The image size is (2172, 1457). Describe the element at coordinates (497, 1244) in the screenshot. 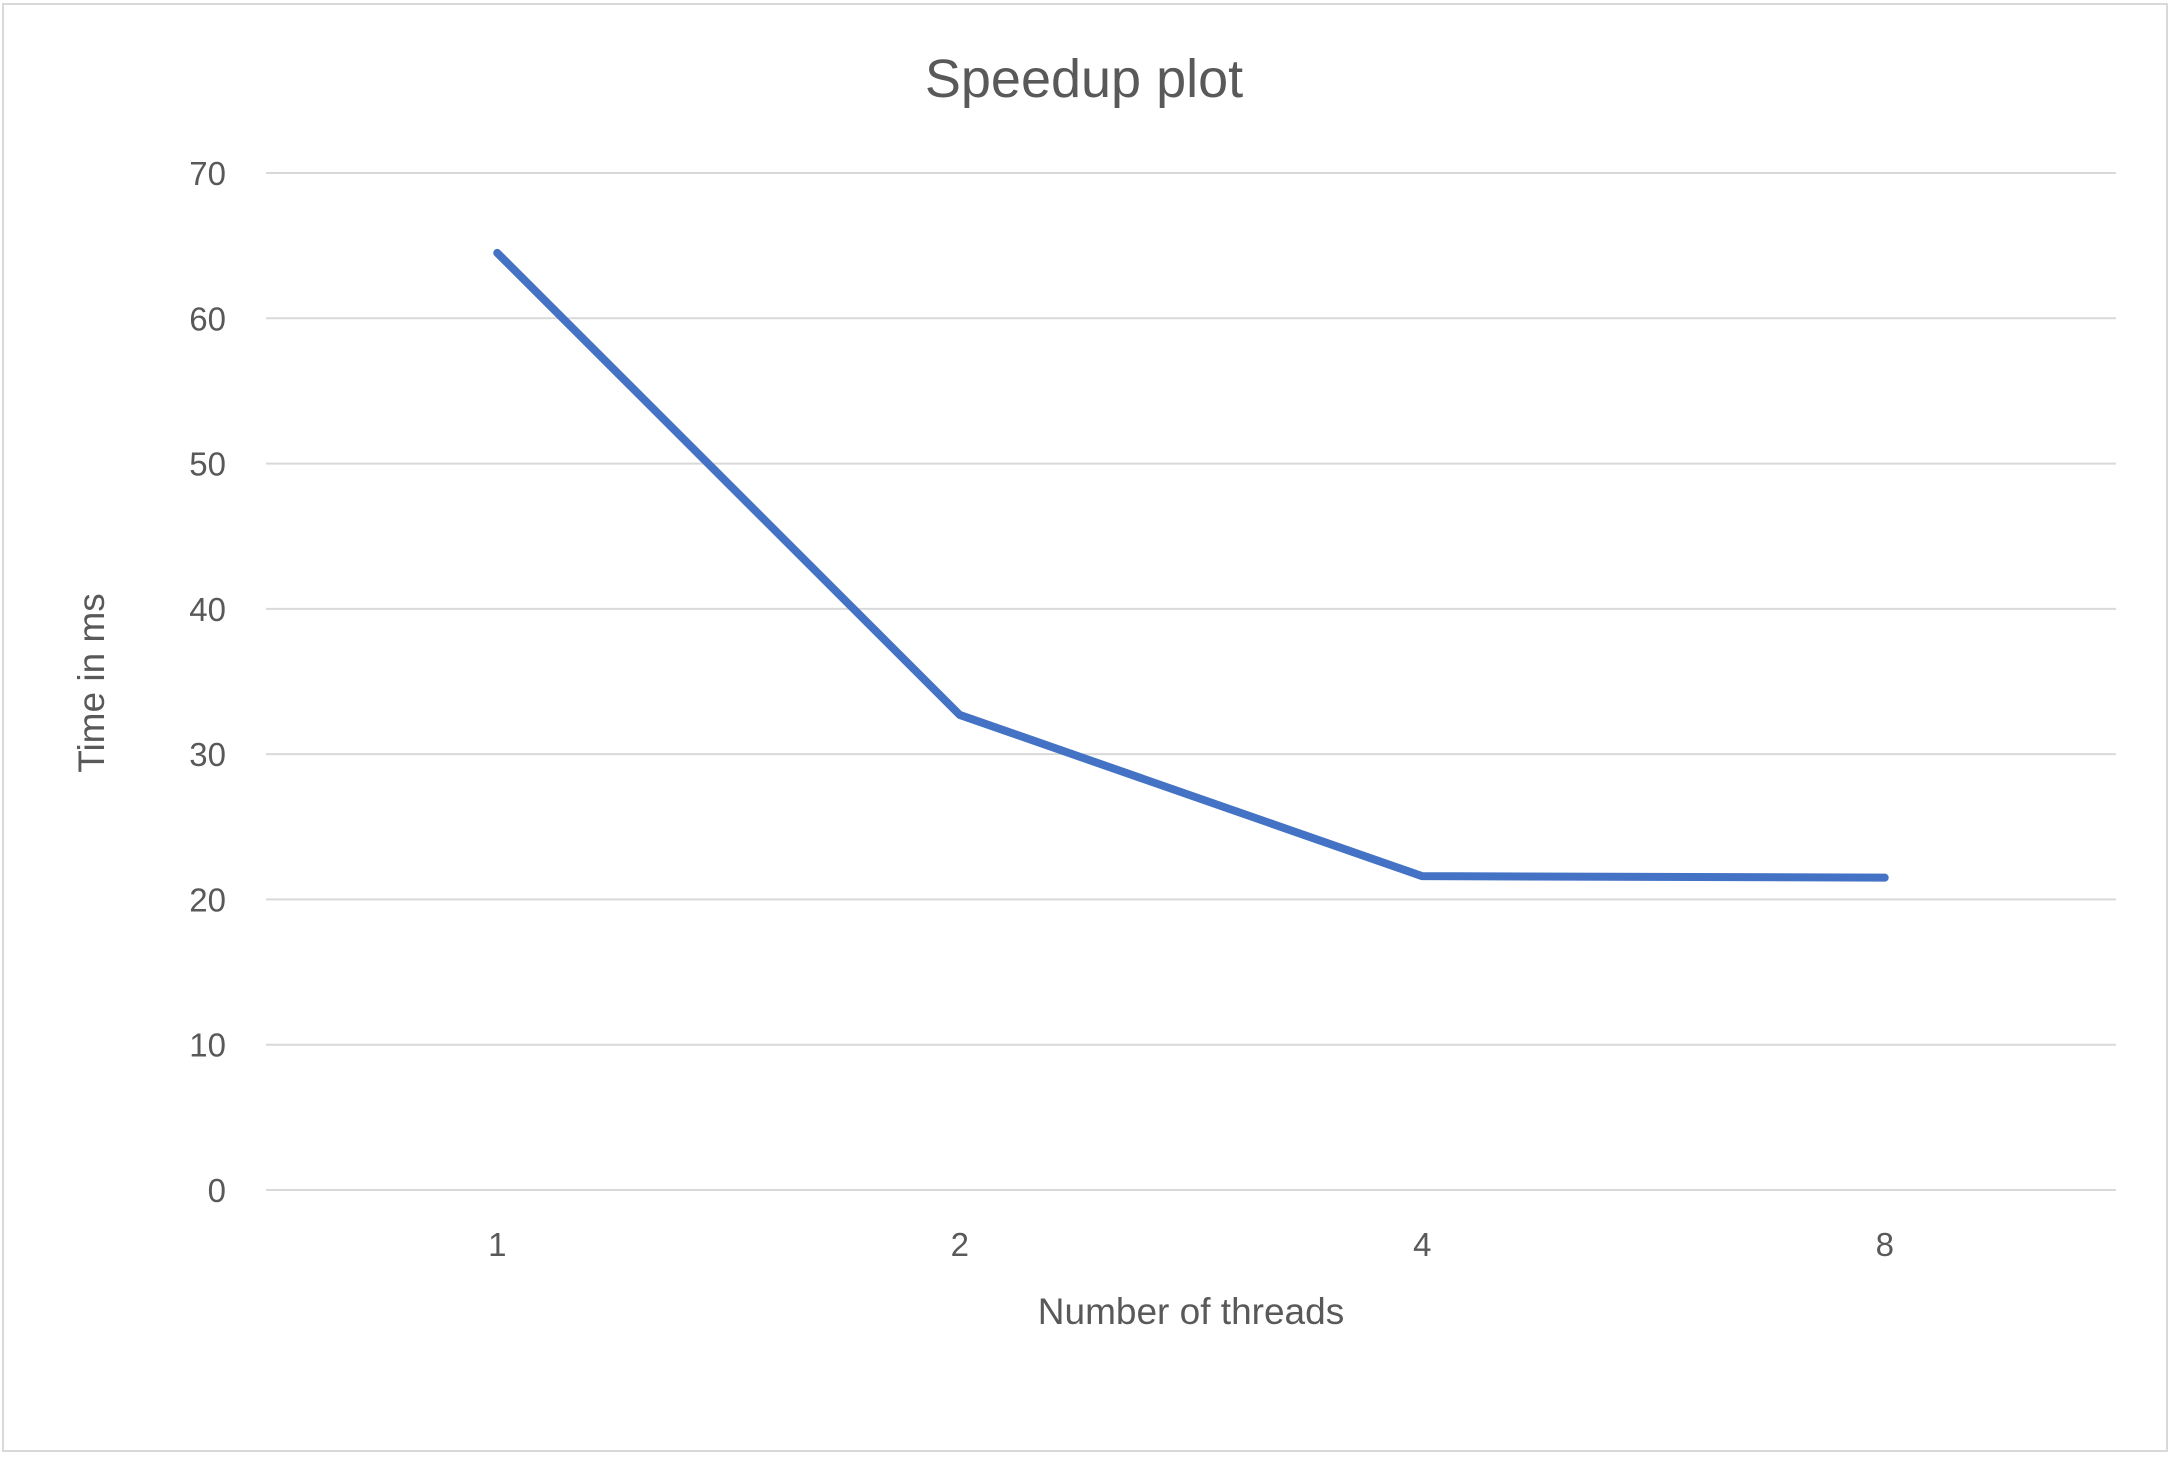

I see `x-tick-label-1: 1` at that location.